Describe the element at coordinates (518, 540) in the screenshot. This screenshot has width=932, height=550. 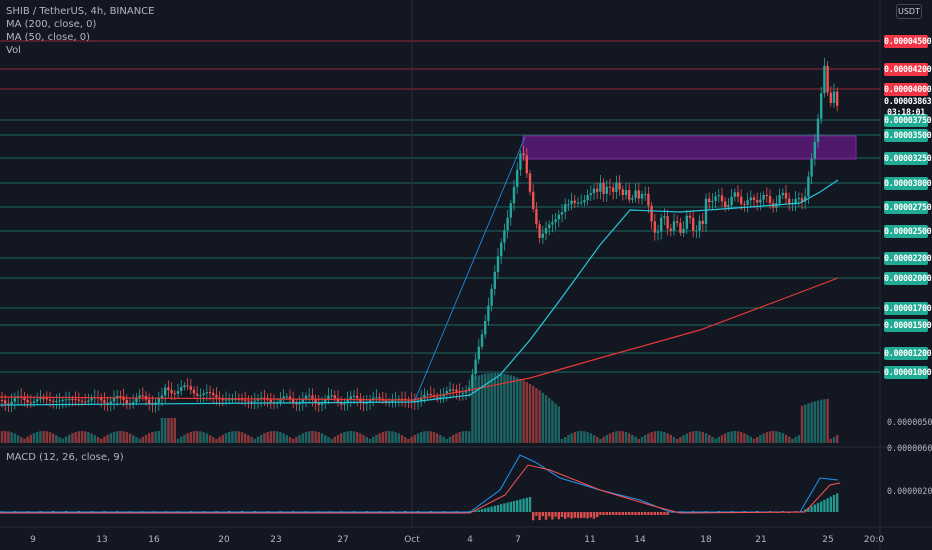
I see `time-axis-tick: 7` at that location.